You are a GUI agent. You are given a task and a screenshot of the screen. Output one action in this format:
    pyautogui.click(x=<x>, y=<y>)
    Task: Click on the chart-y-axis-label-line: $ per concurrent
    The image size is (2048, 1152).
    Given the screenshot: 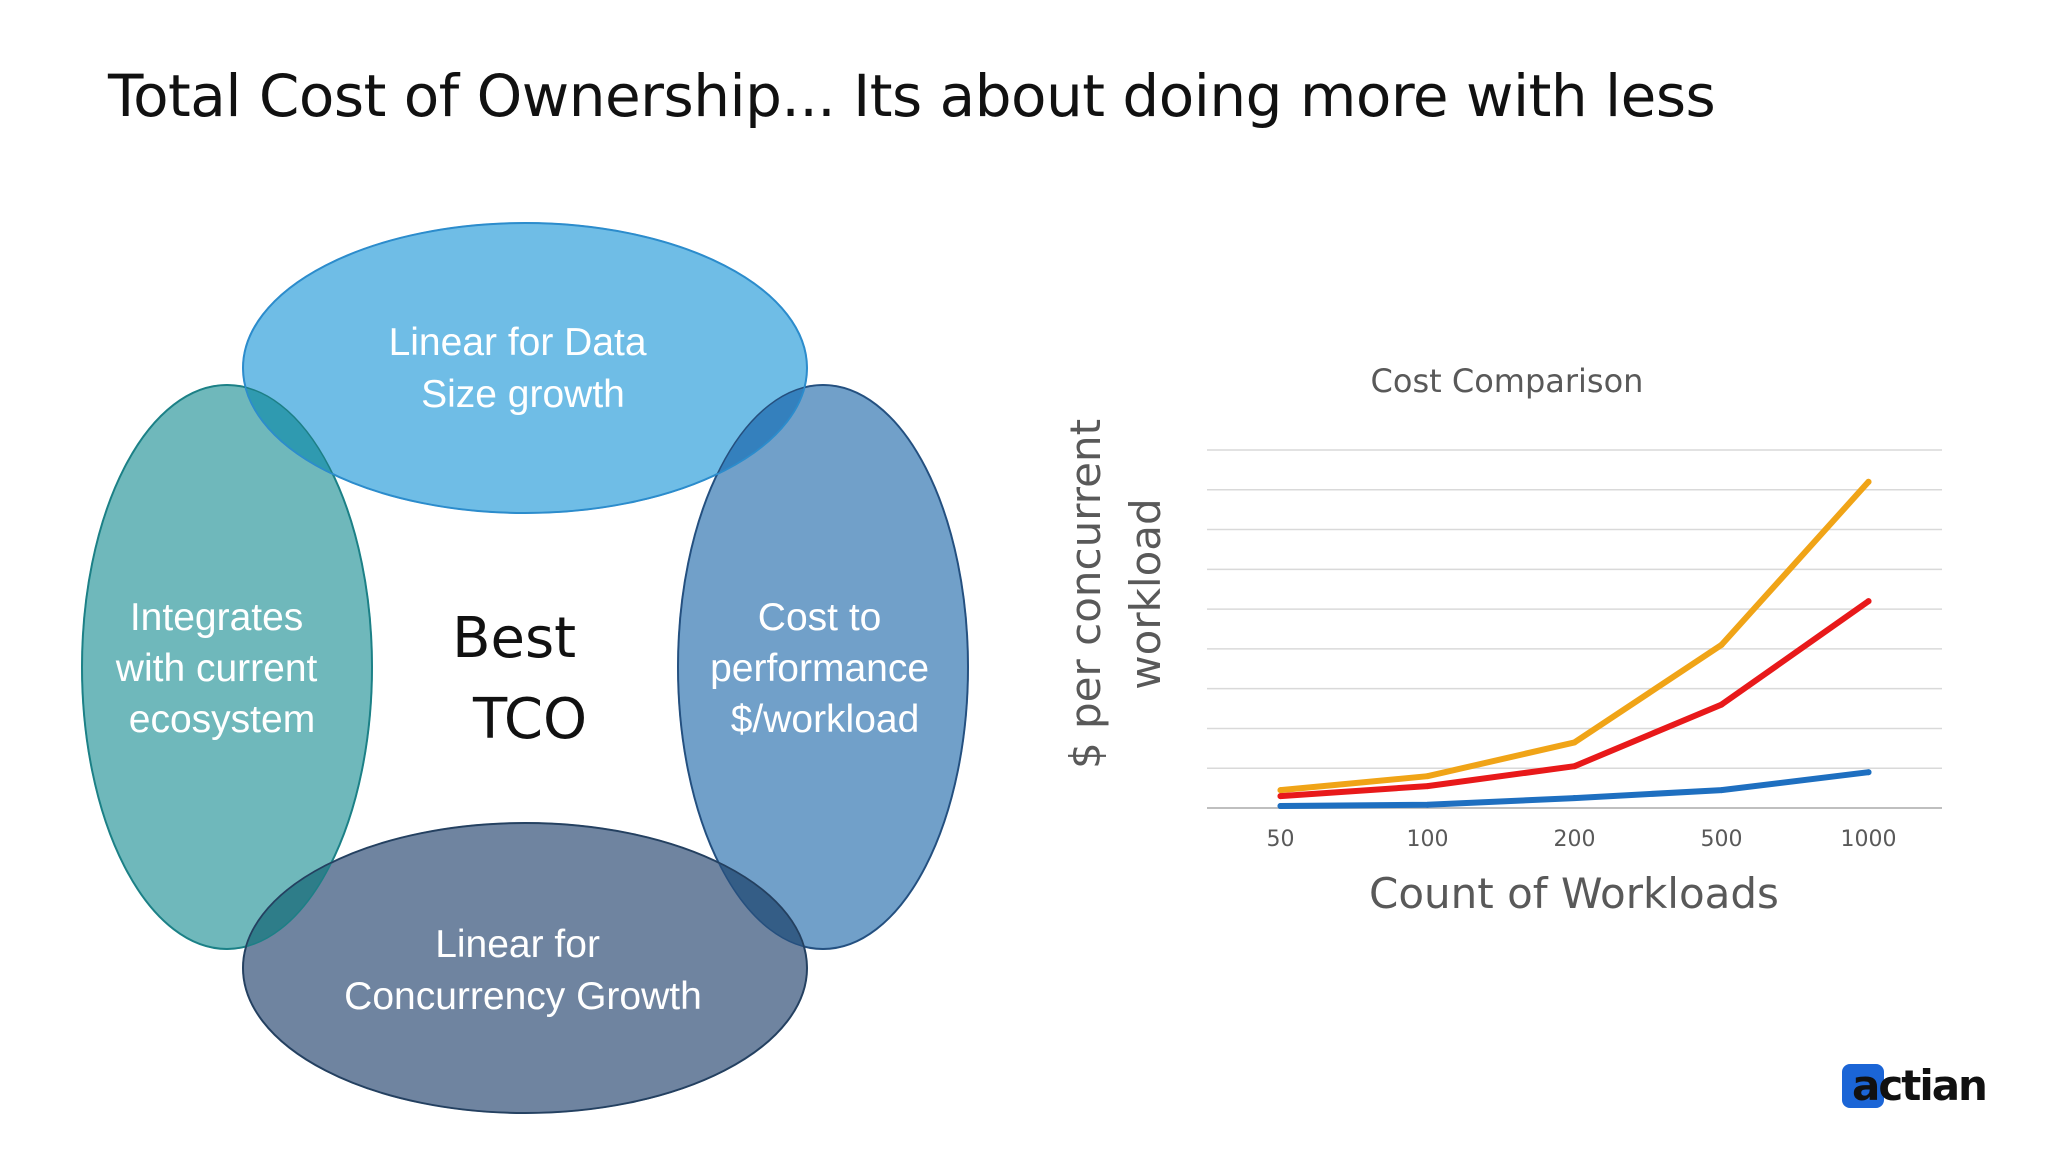 What is the action you would take?
    pyautogui.click(x=1085, y=594)
    